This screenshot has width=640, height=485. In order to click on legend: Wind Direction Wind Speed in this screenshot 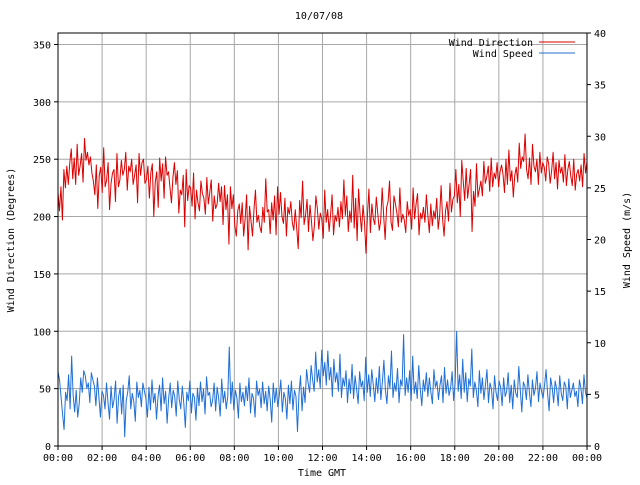, I will do `click(512, 49)`.